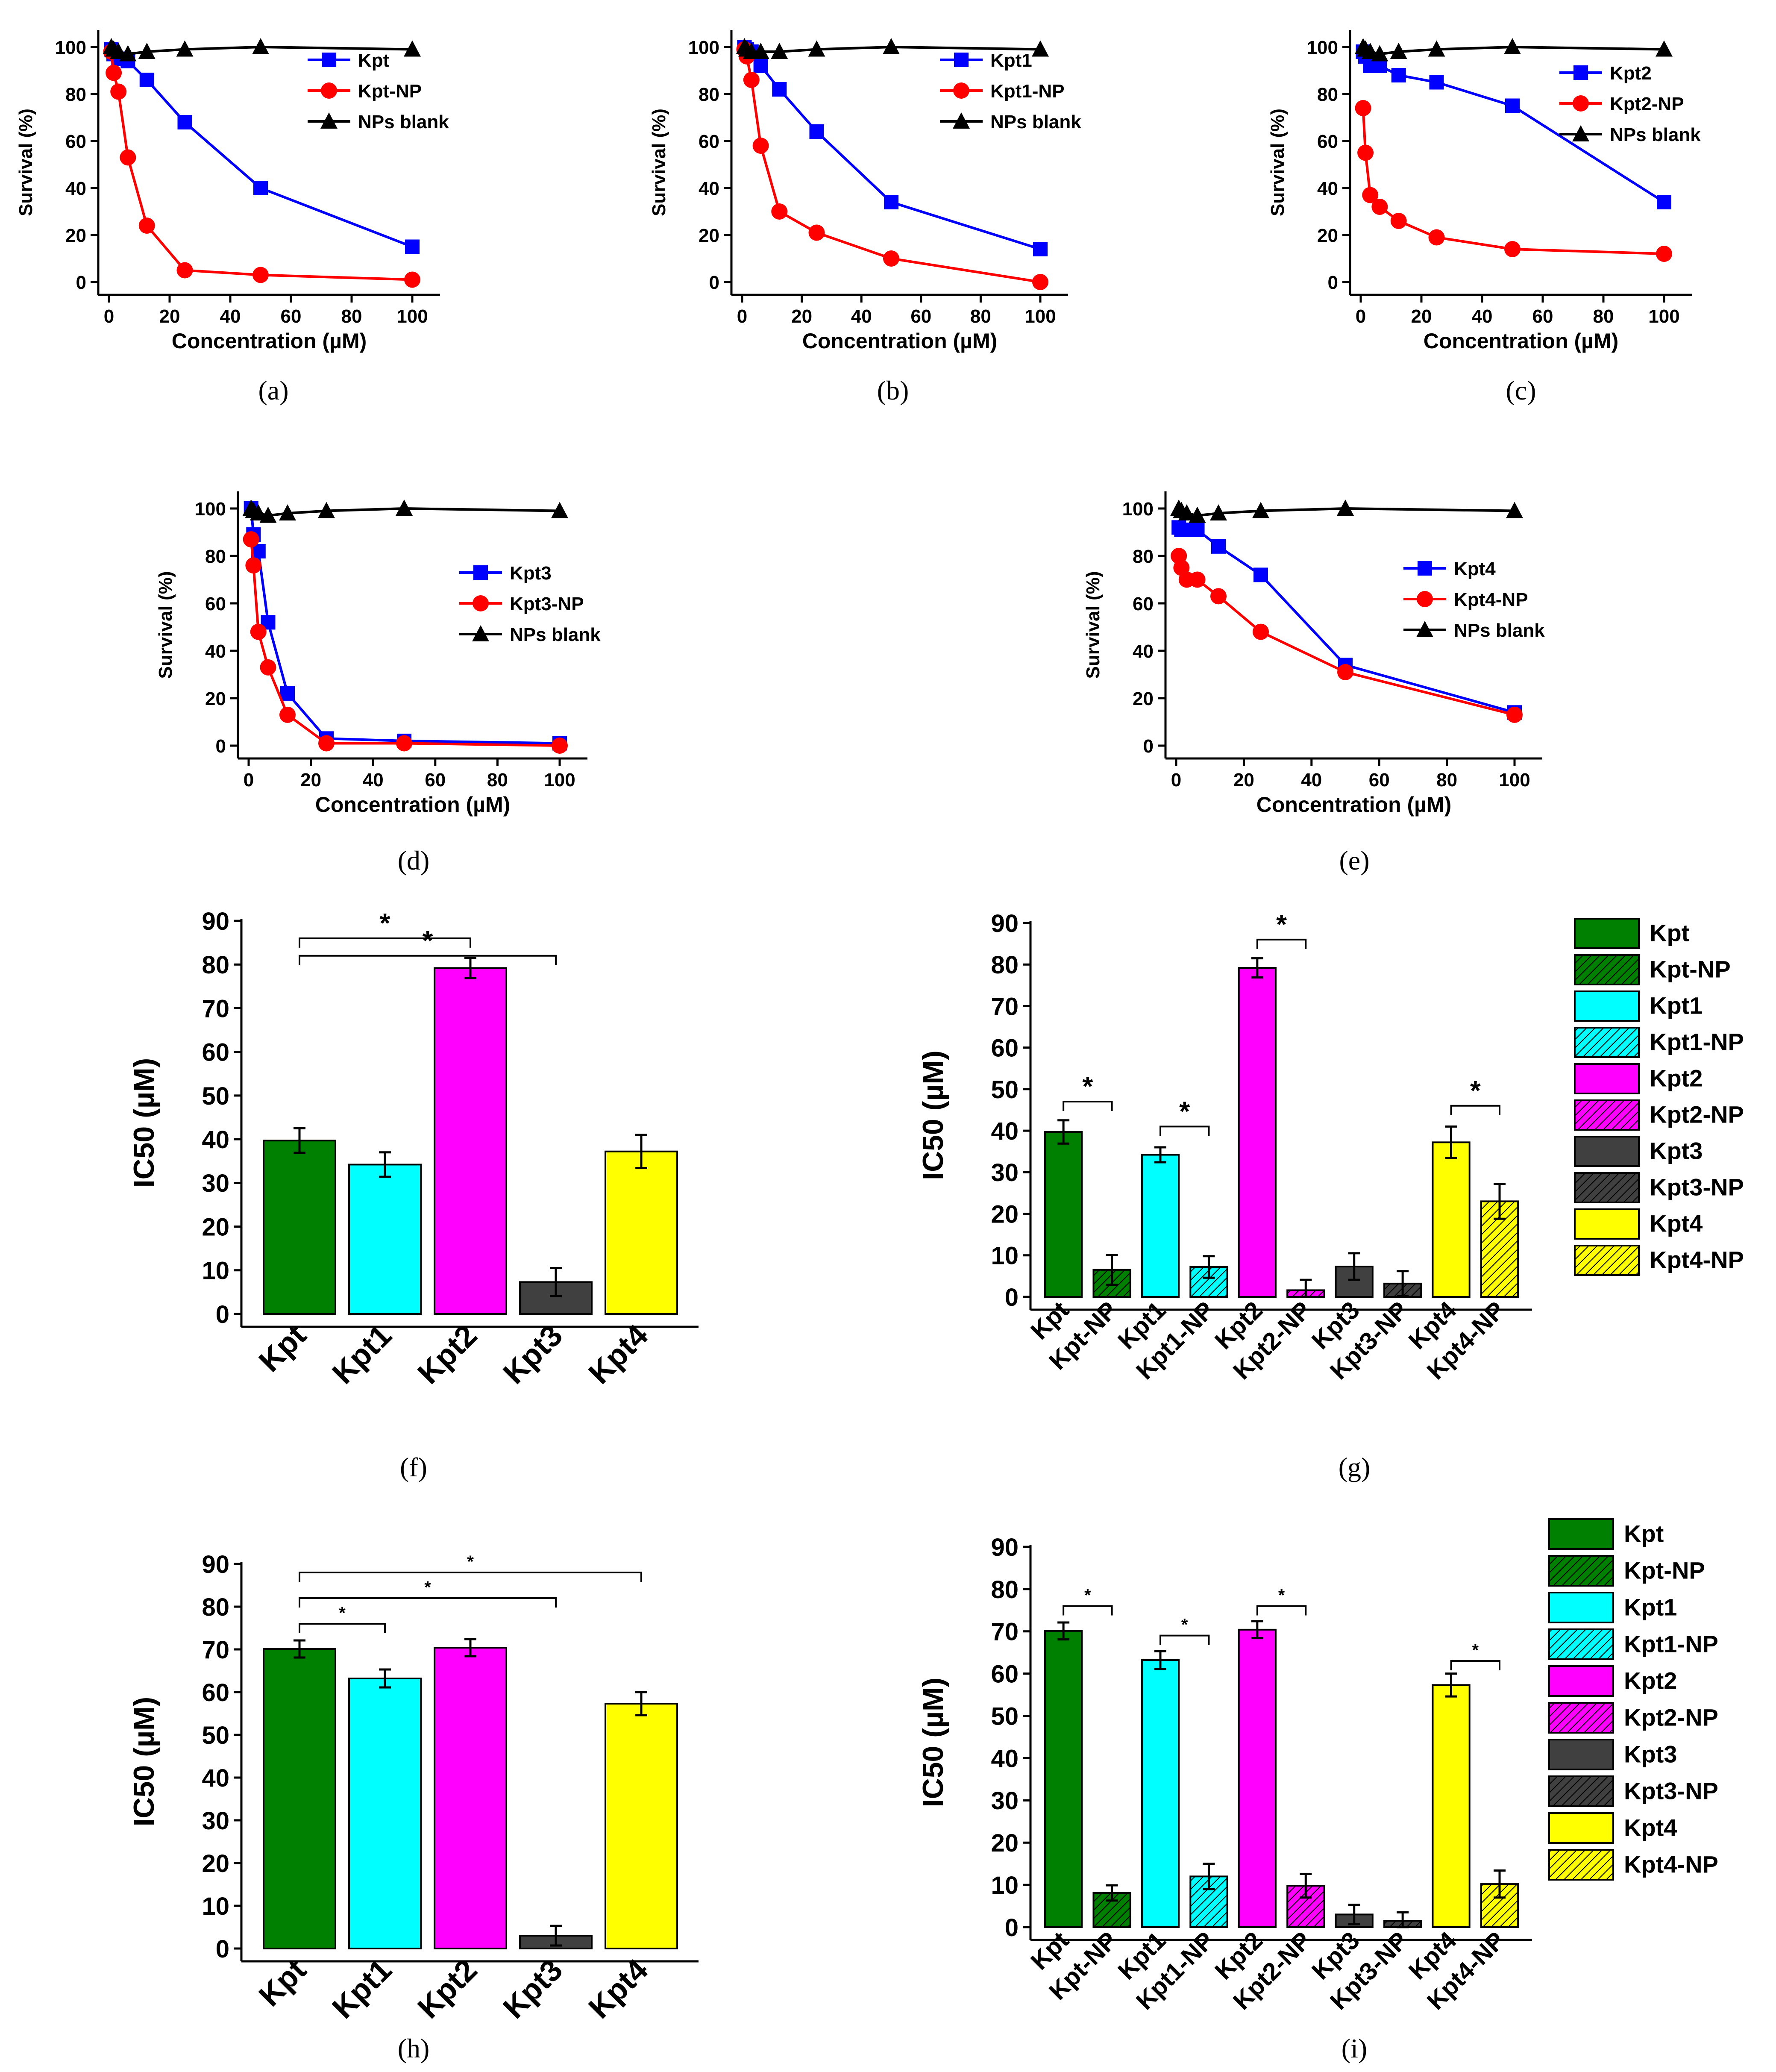 The image size is (1776, 2072). Describe the element at coordinates (216, 1009) in the screenshot. I see `y-tick-label: 70` at that location.